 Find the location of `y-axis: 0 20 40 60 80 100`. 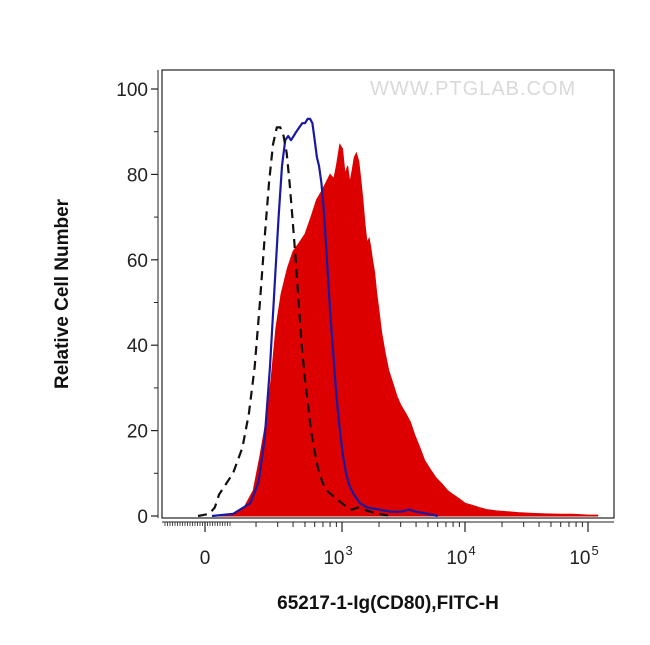

y-axis: 0 20 40 60 80 100 is located at coordinates (137, 299).